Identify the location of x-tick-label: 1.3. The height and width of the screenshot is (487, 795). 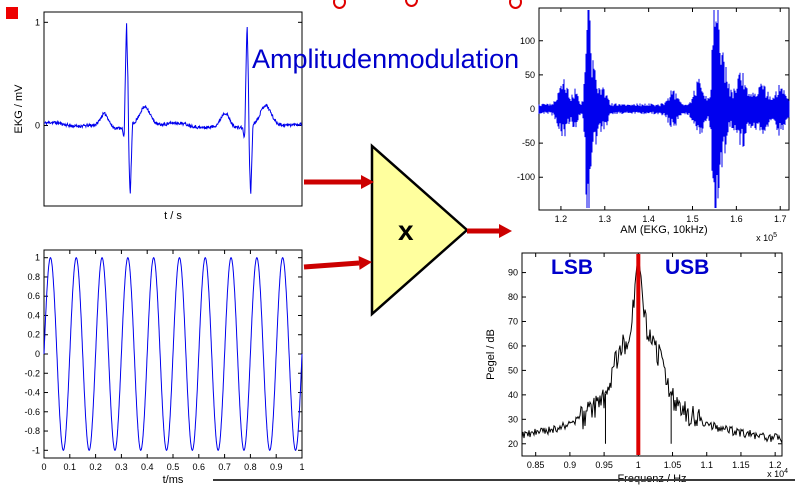
(605, 219).